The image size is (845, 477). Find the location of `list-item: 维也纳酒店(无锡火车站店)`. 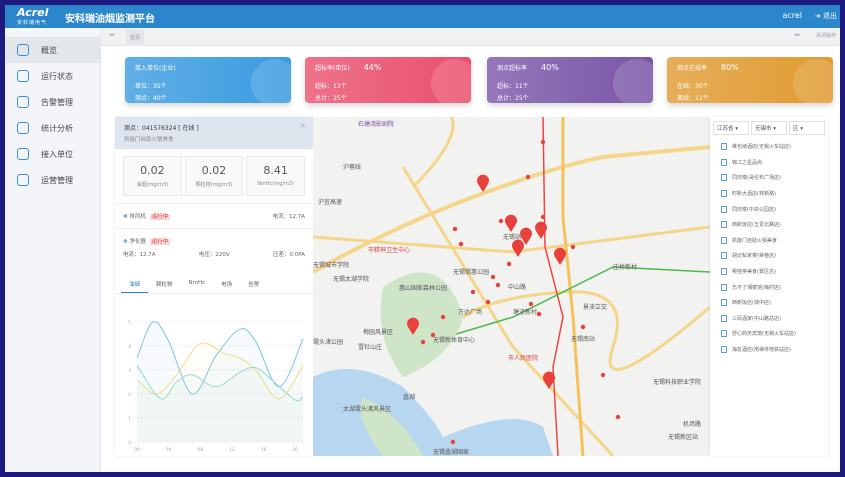

list-item: 维也纳酒店(无锡火车站店) is located at coordinates (769, 147).